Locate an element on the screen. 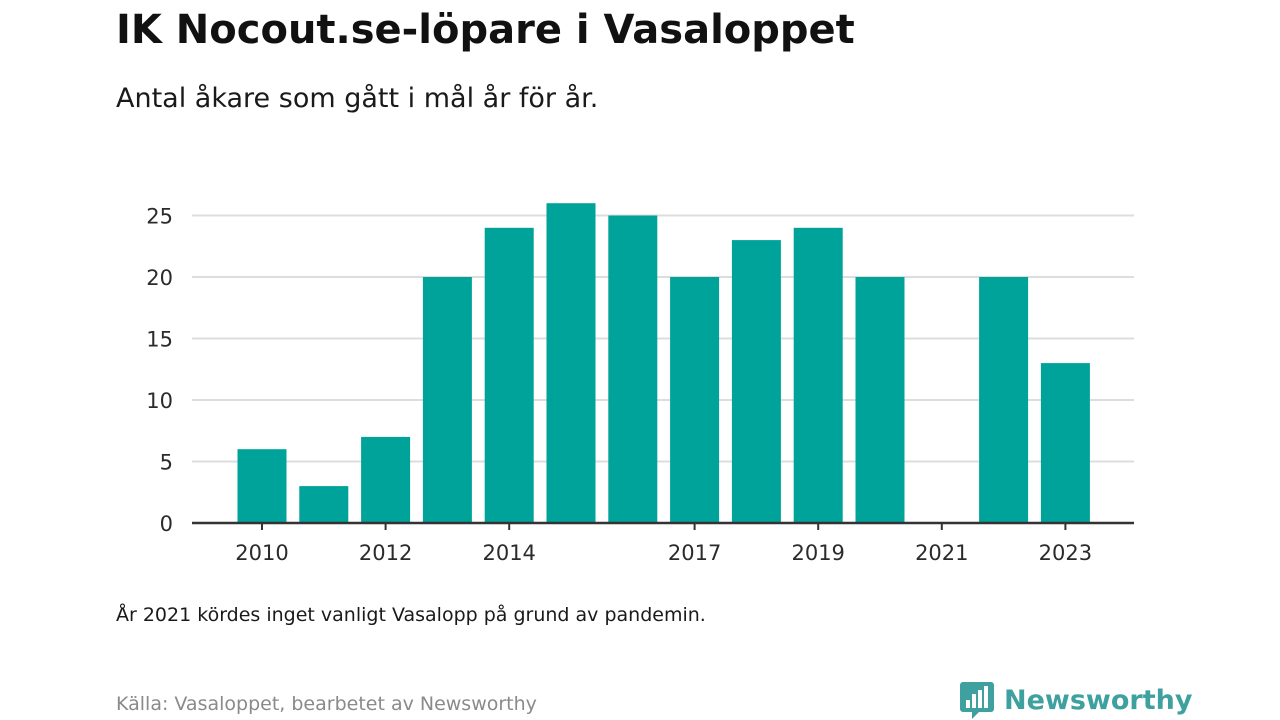  brand-name: Newsworthy is located at coordinates (1098, 700).